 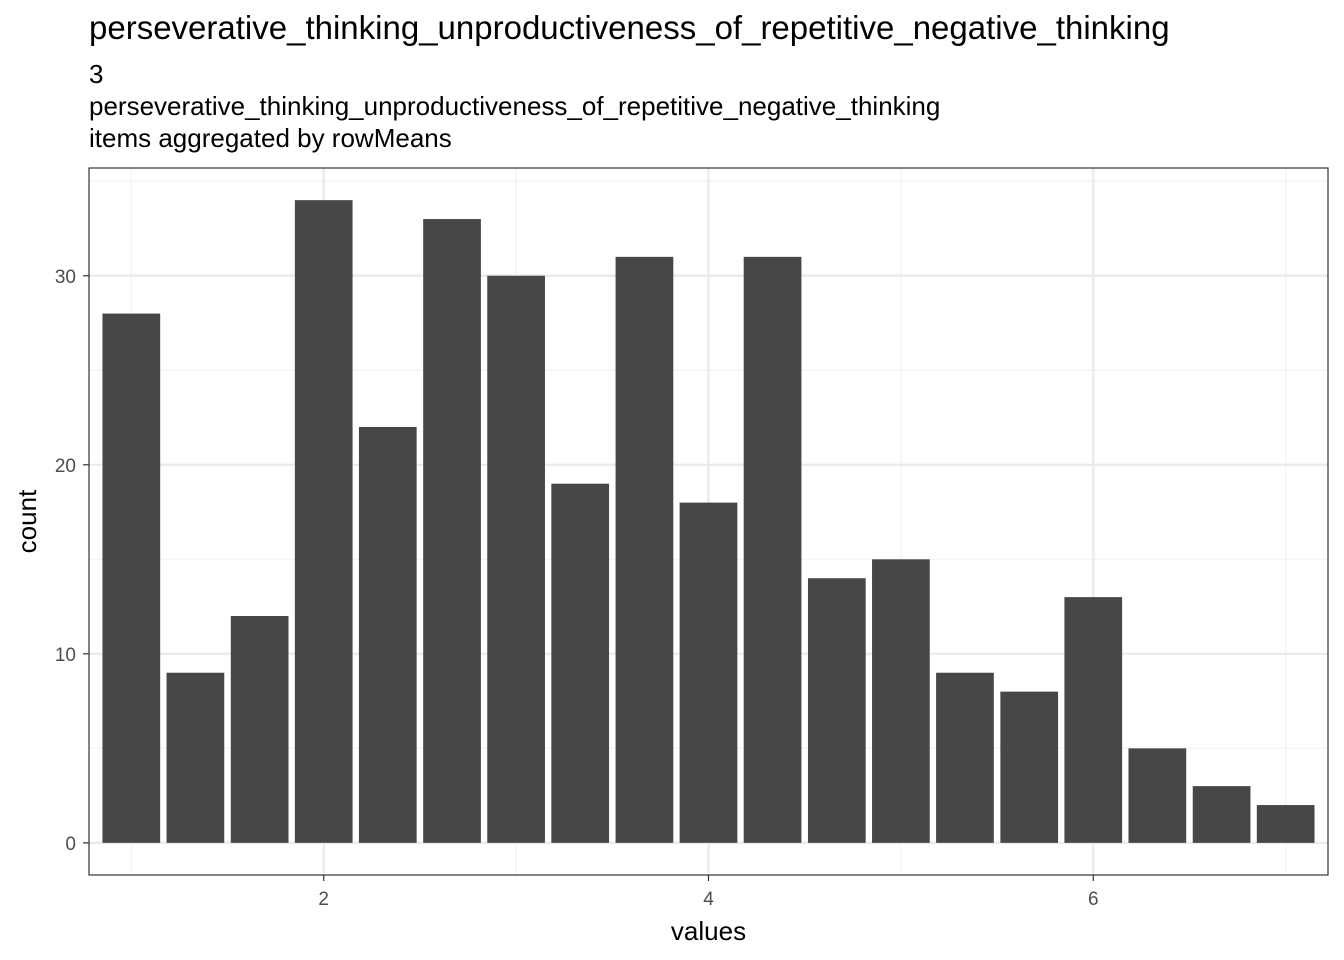 I want to click on y-tick-label: 0, so click(x=70, y=844).